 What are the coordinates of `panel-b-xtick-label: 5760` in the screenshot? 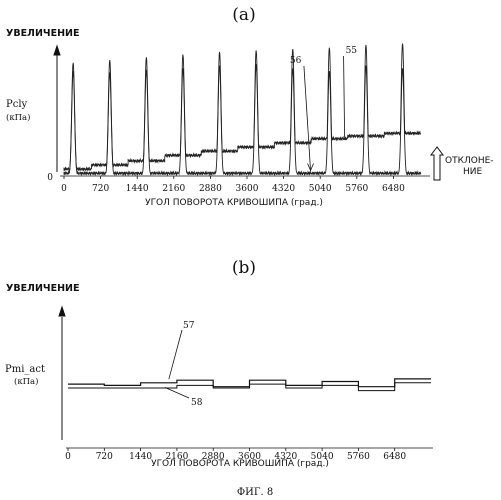 It's located at (358, 457).